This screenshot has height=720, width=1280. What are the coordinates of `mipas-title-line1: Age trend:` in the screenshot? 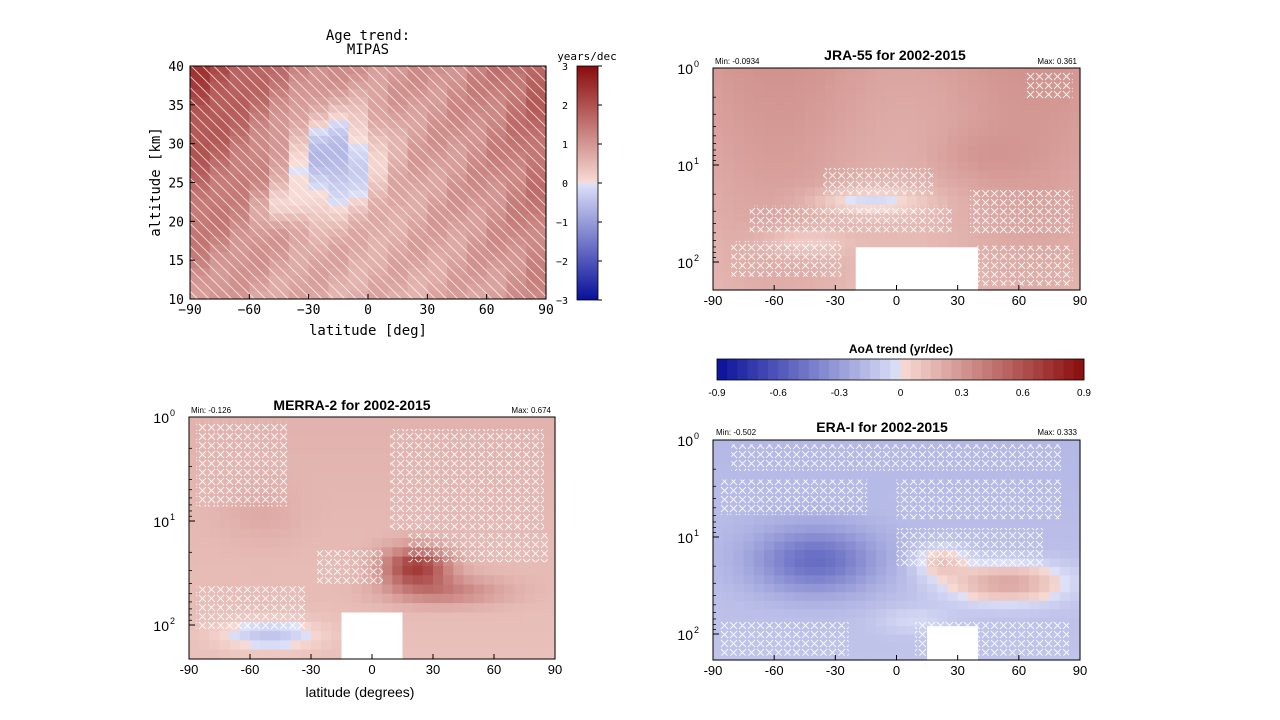 It's located at (368, 36).